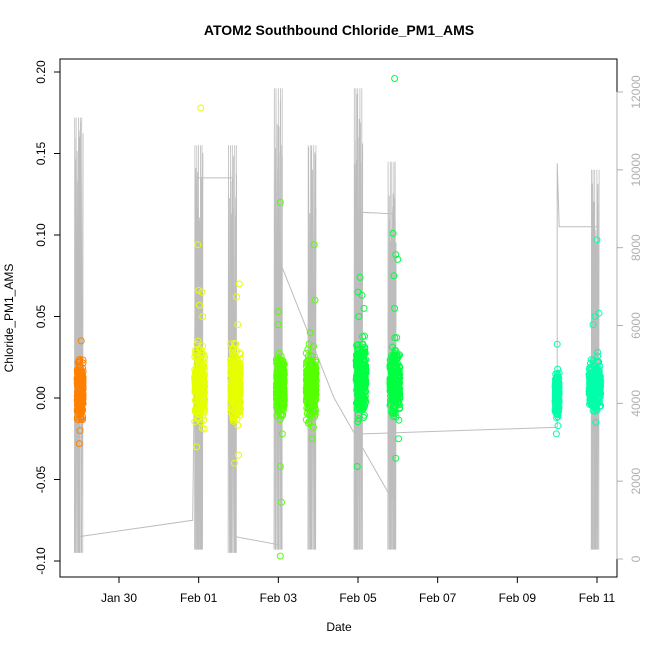 Image resolution: width=650 pixels, height=650 pixels. What do you see at coordinates (41, 316) in the screenshot?
I see `y-tick-label: 0.05` at bounding box center [41, 316].